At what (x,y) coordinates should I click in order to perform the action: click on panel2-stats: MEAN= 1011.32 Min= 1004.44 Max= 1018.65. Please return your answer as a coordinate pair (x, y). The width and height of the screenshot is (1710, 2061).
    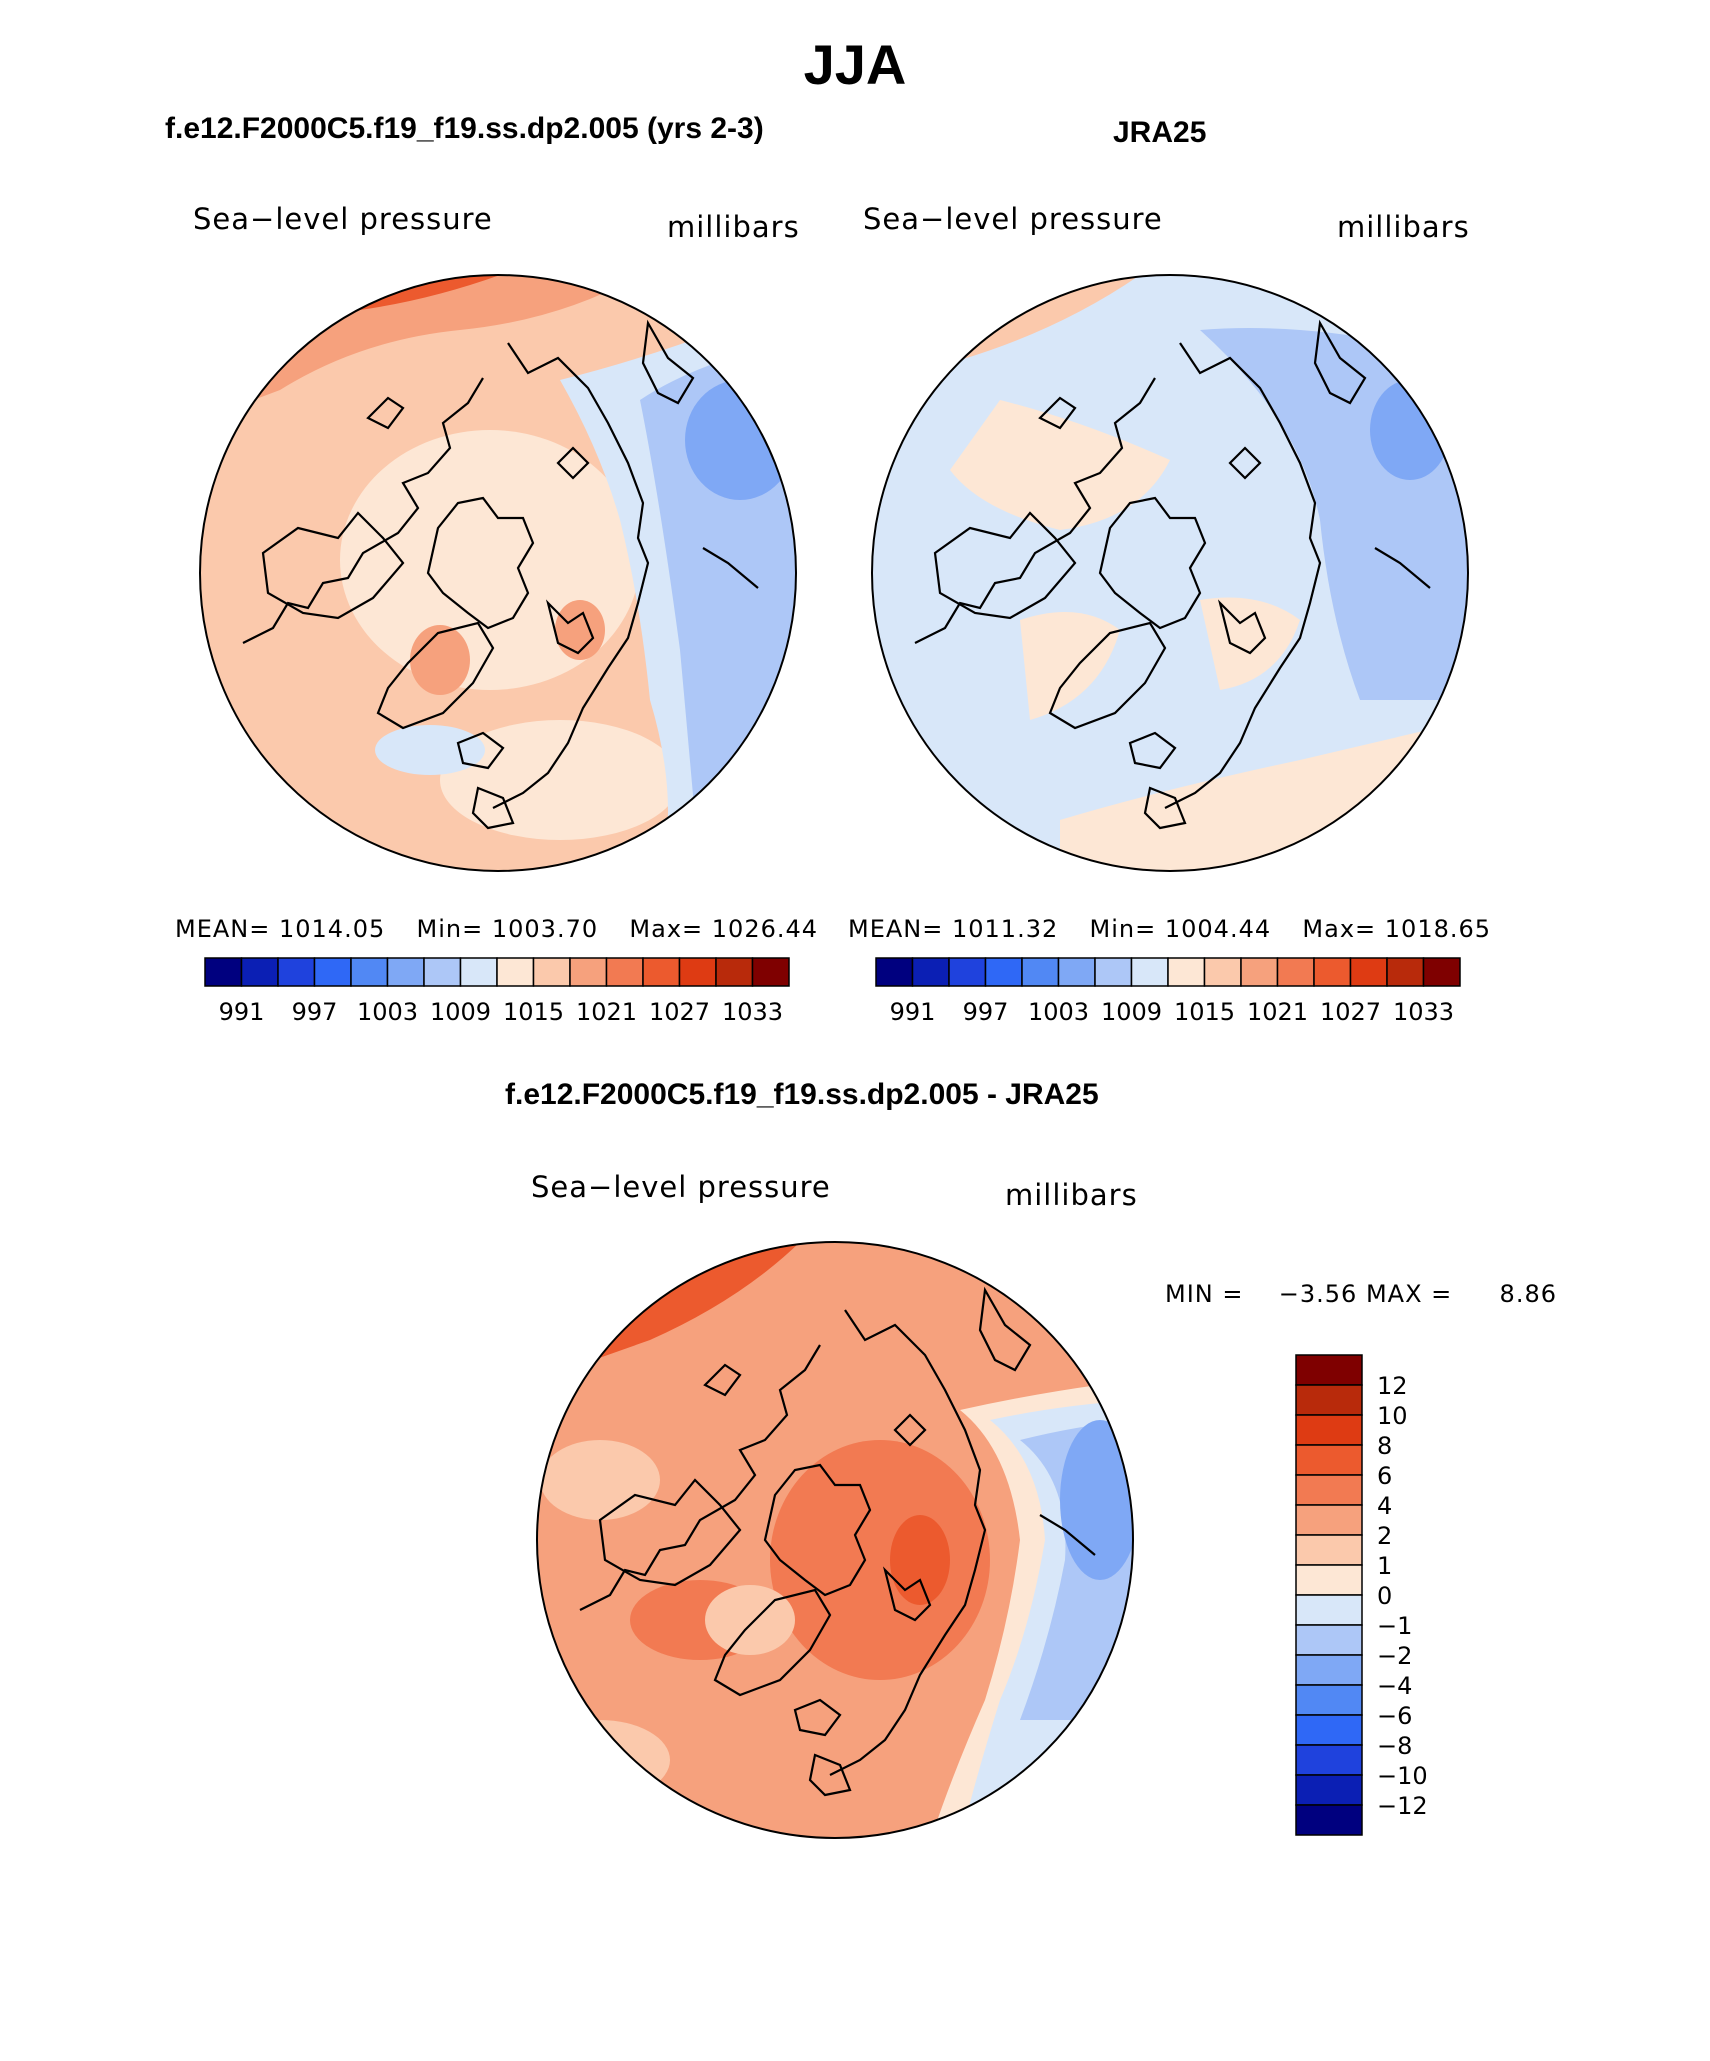
    Looking at the image, I should click on (1169, 929).